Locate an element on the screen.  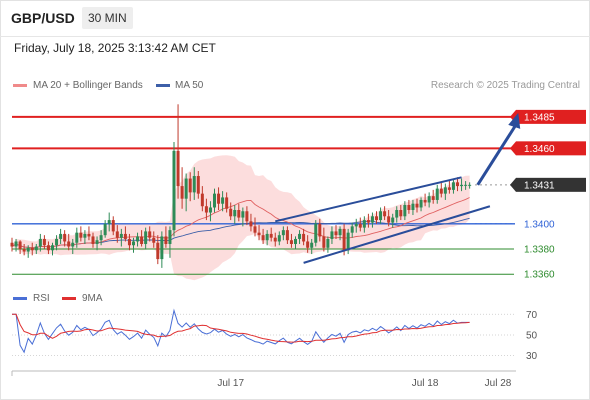
projection-arrow-shaft is located at coordinates (496, 155).